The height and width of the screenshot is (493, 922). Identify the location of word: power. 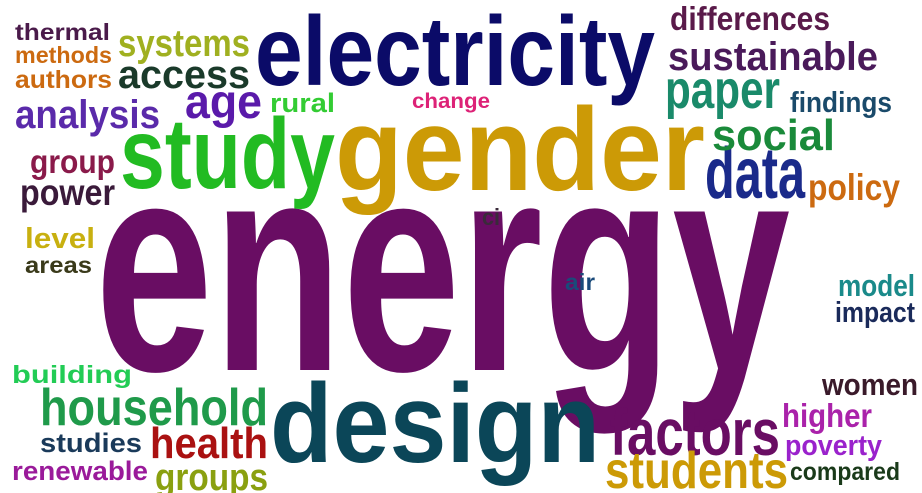
(67, 192).